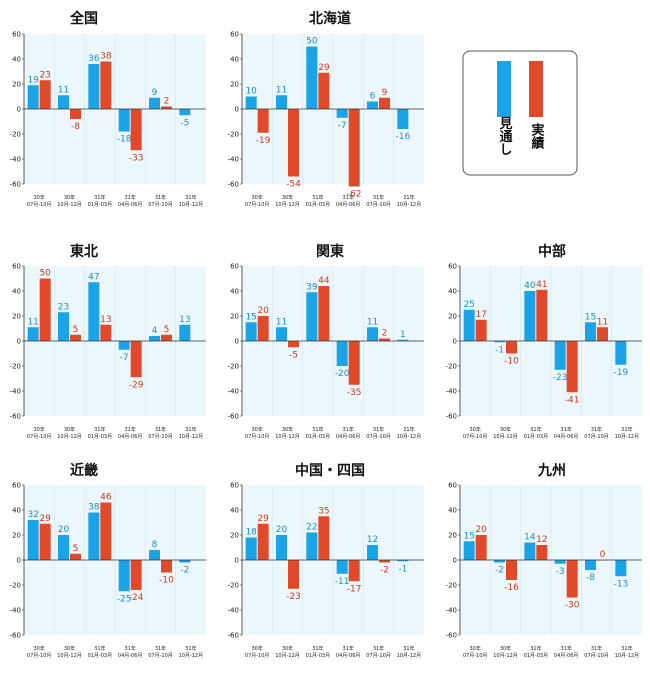  Describe the element at coordinates (136, 158) in the screenshot. I see `data-label-actual: -33` at that location.